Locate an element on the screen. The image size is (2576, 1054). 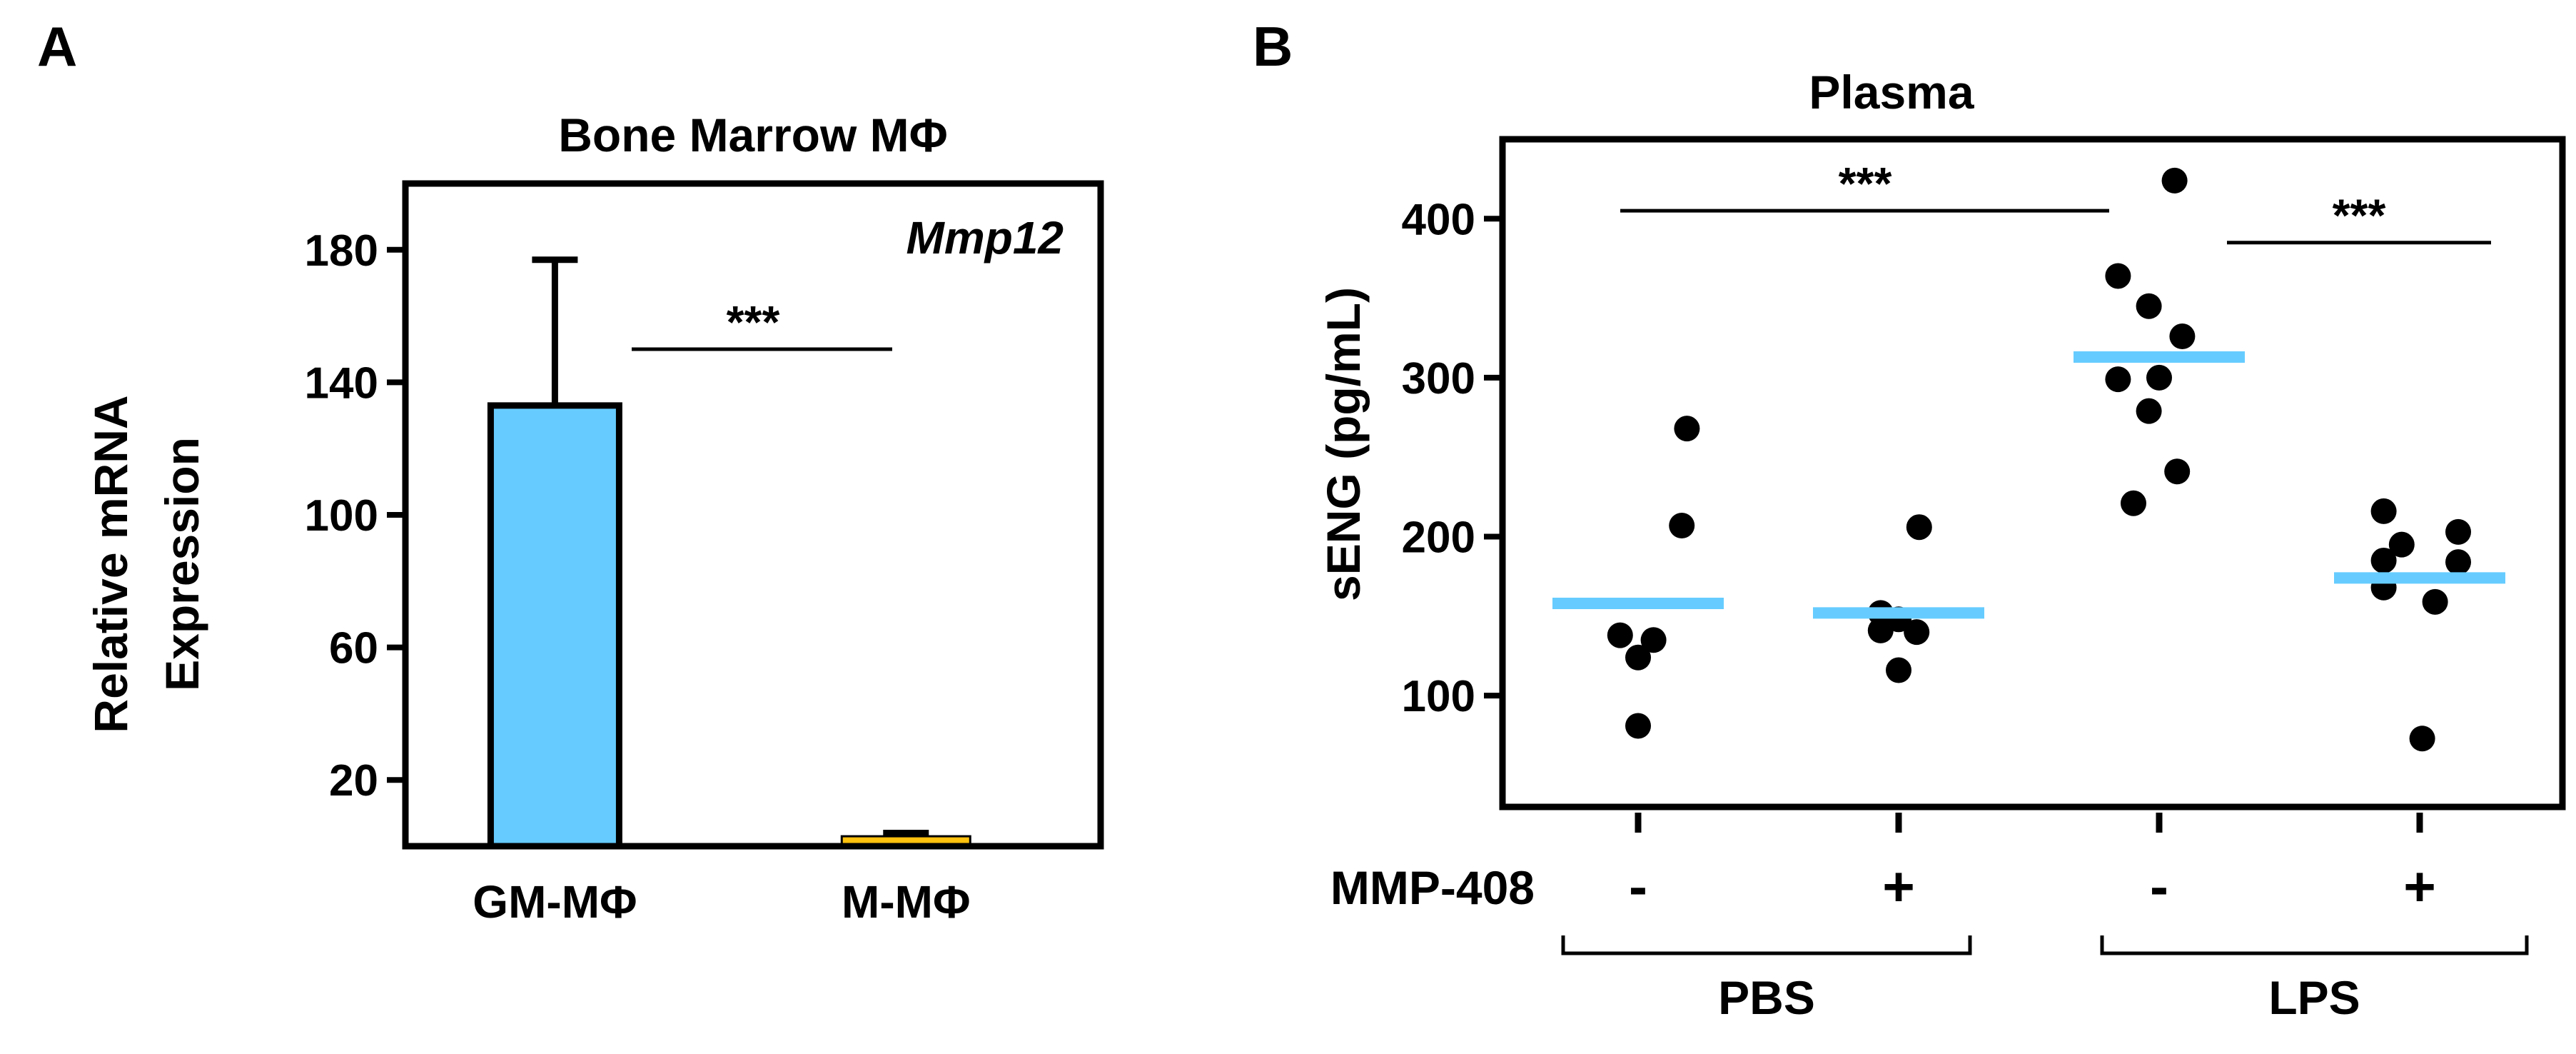
group-label-pbs: PBS is located at coordinates (1766, 998).